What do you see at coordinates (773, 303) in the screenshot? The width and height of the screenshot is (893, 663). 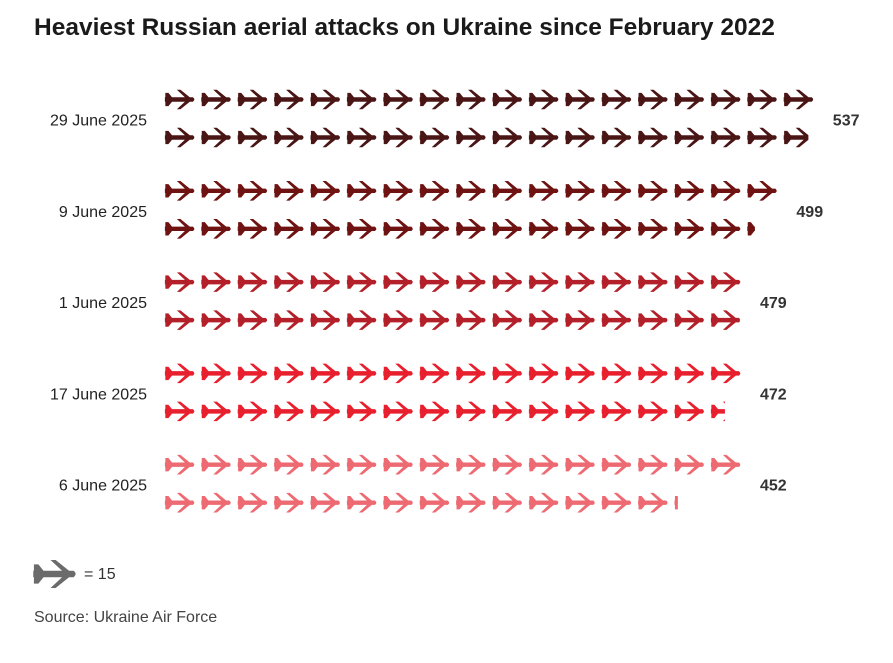 I see `value-label: 479` at bounding box center [773, 303].